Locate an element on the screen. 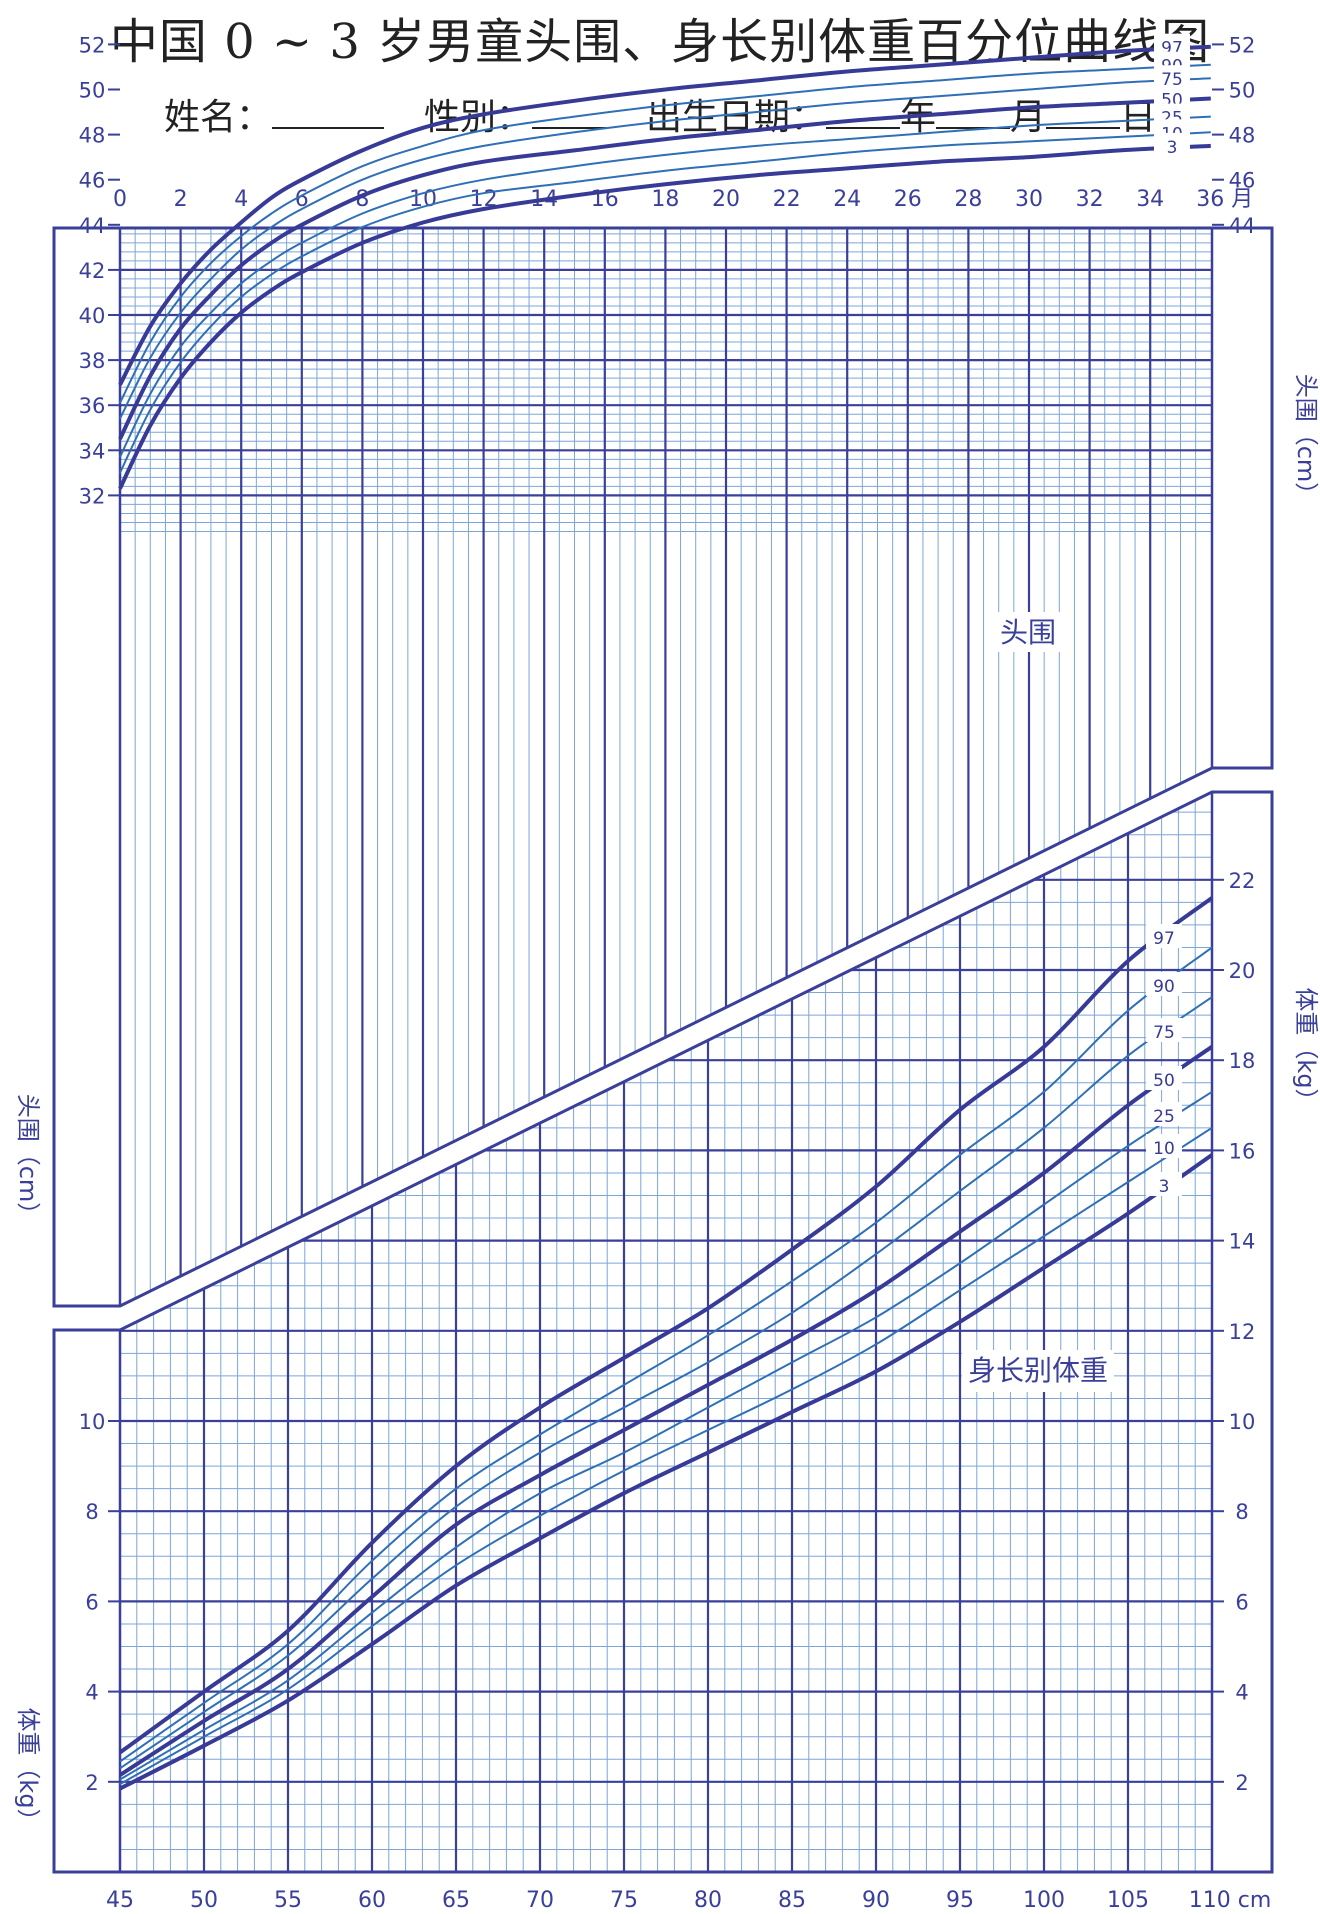  month-label: 月 is located at coordinates (1028, 117).